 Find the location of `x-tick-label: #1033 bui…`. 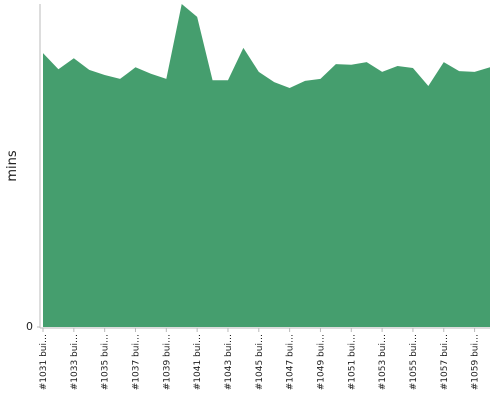

x-tick-label: #1033 bui… is located at coordinates (75, 362).